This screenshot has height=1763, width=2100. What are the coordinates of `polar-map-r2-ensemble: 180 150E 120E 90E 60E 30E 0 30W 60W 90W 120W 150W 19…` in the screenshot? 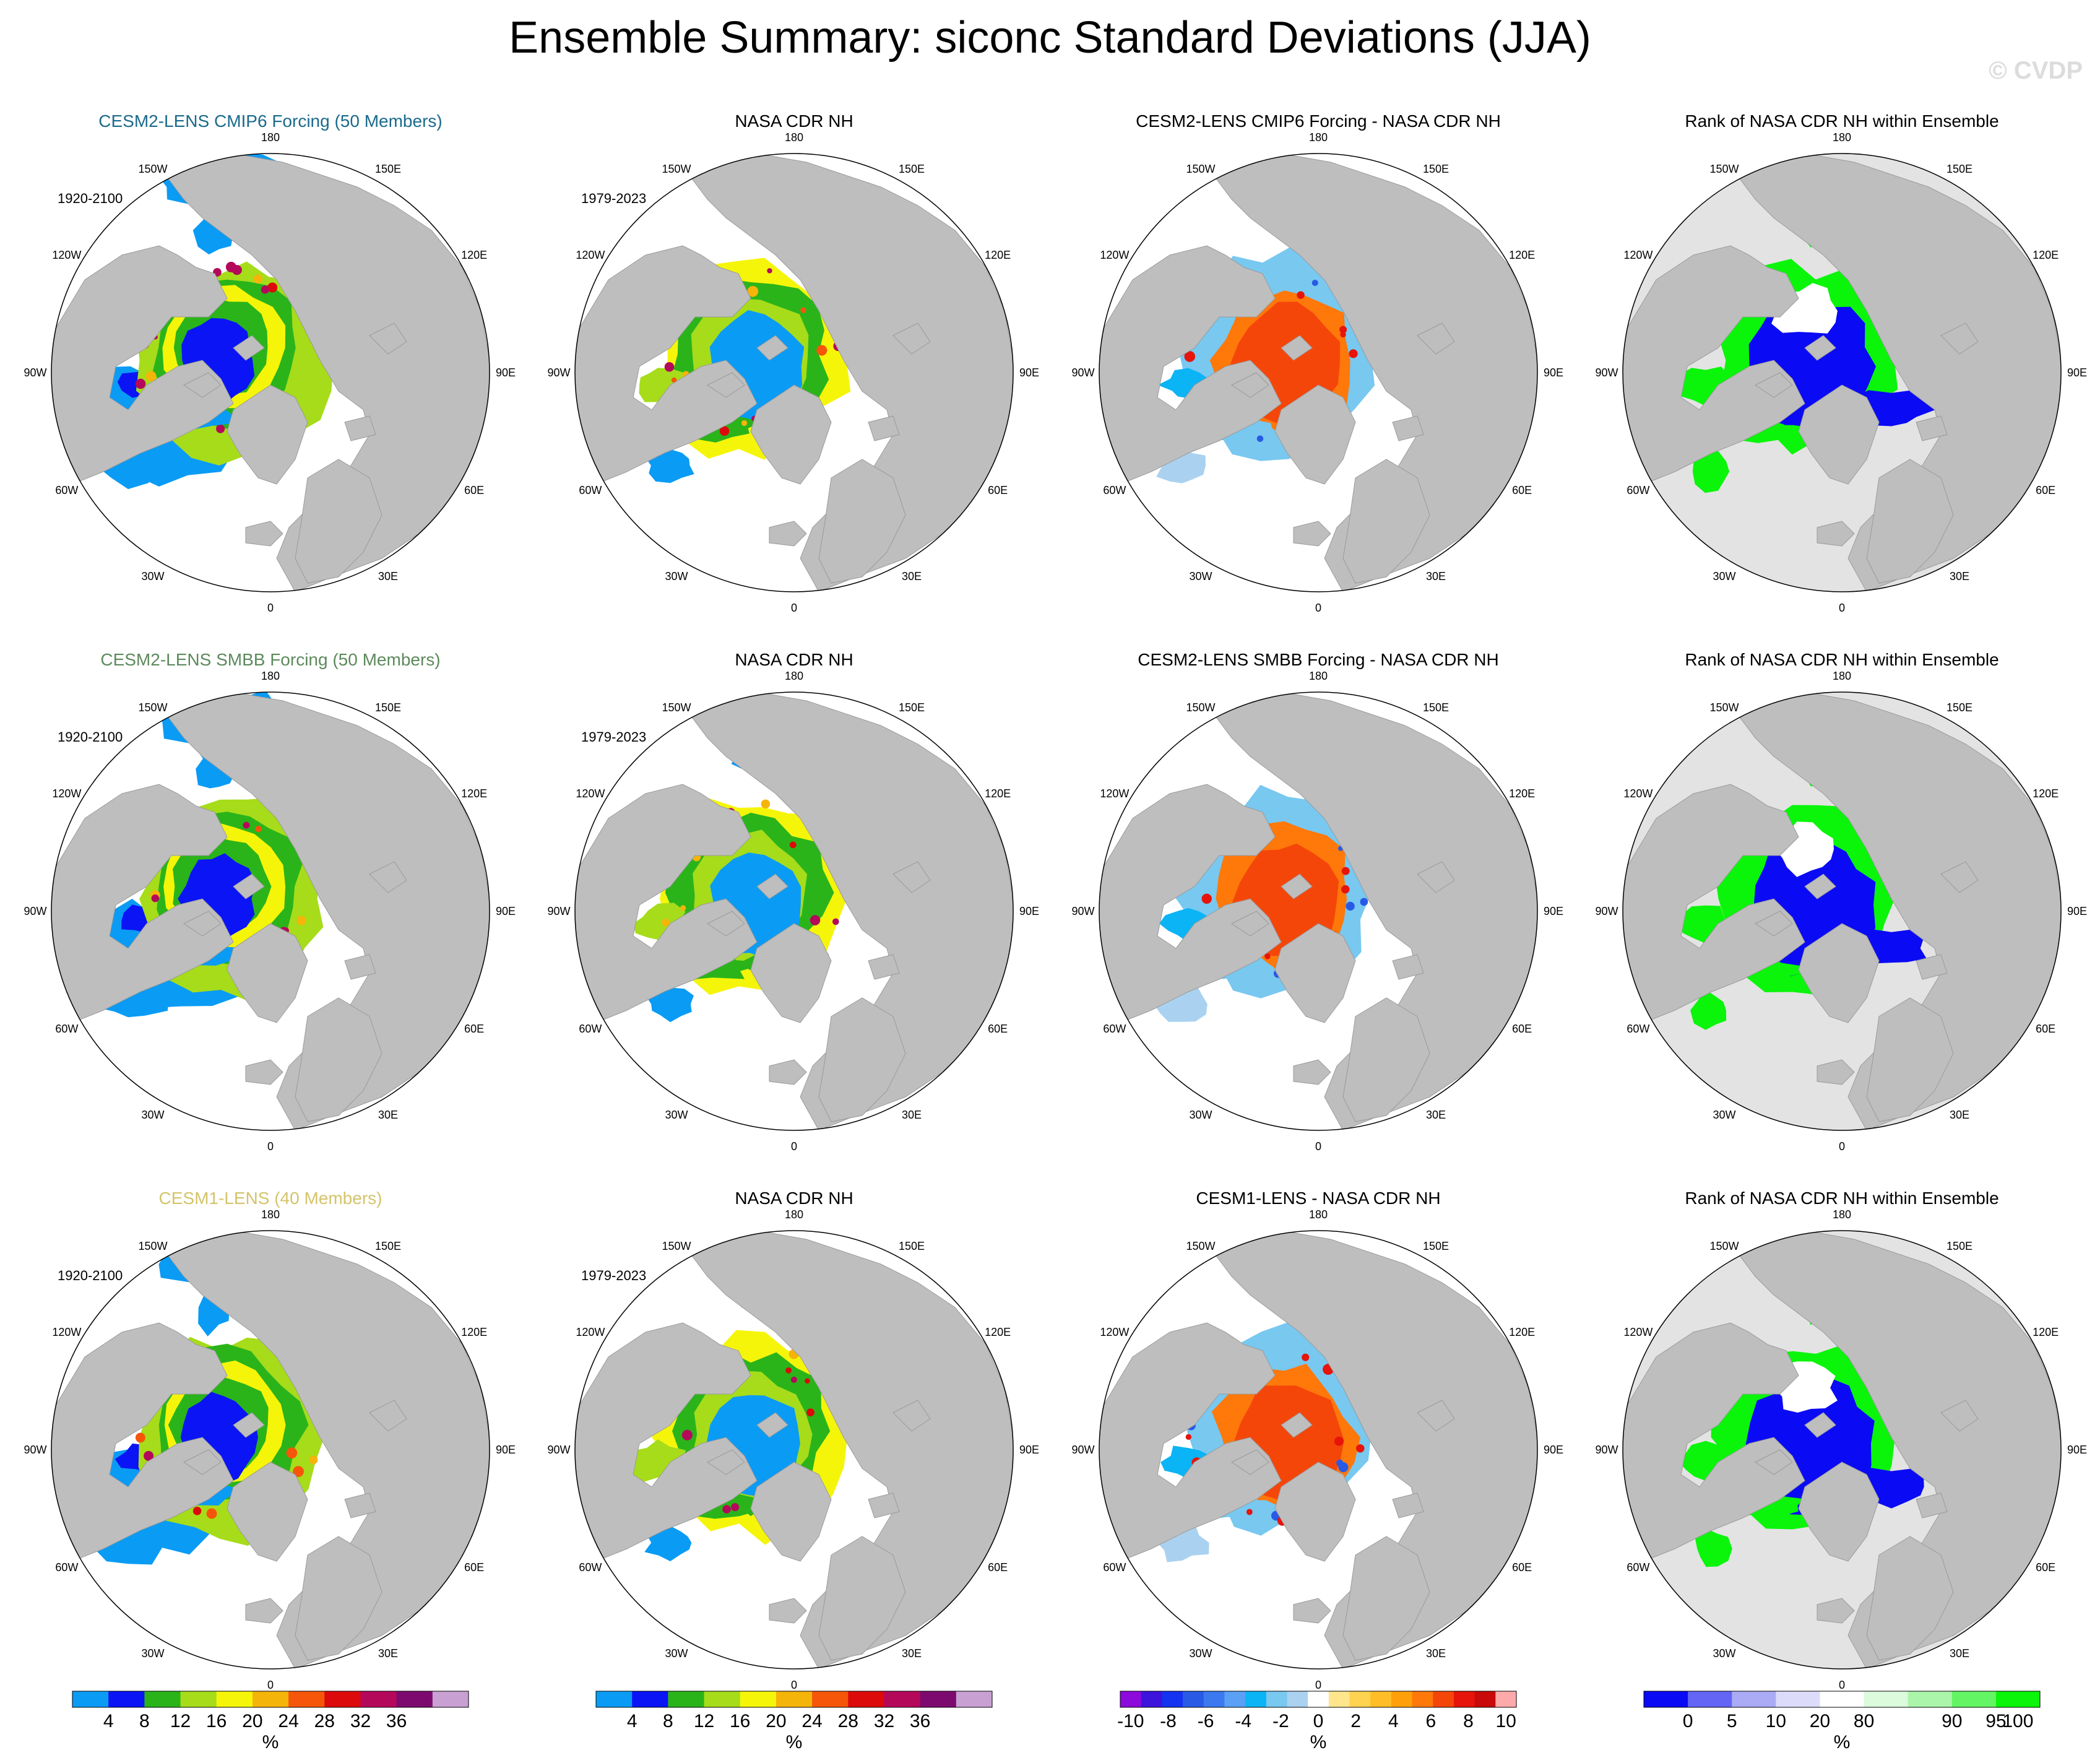 It's located at (270, 911).